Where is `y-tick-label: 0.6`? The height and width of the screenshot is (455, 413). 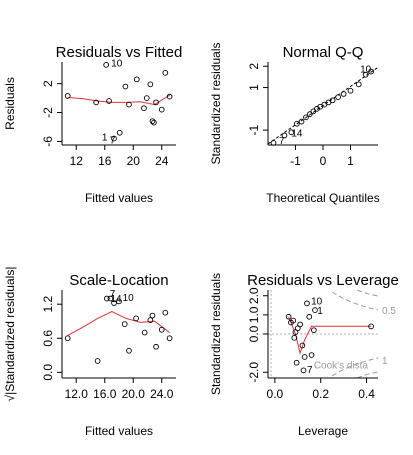 y-tick-label: 0.6 is located at coordinates (48, 338).